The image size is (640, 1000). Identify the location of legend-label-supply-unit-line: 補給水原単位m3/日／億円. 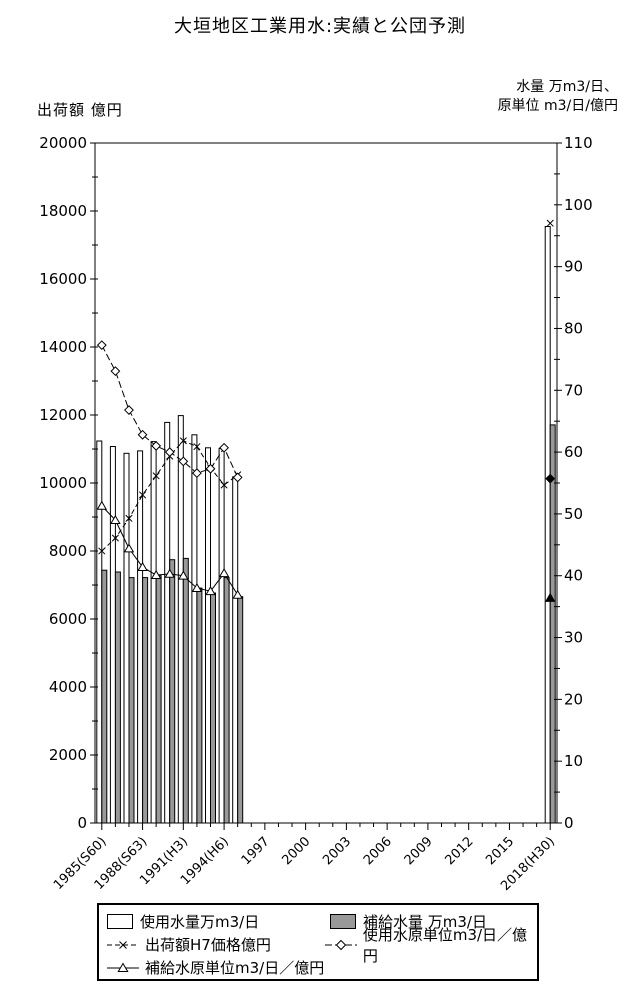
(235, 968).